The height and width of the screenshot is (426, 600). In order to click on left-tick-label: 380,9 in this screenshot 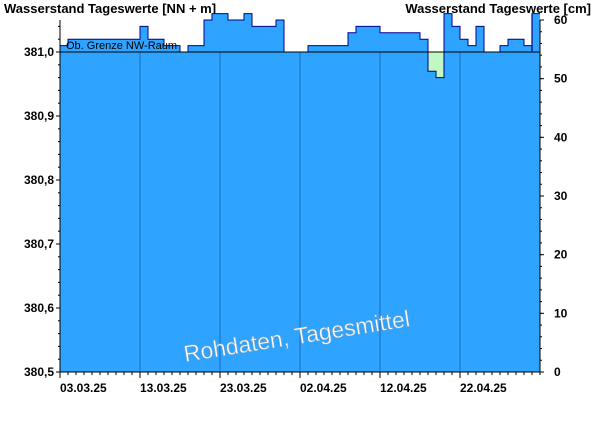, I will do `click(39, 116)`.